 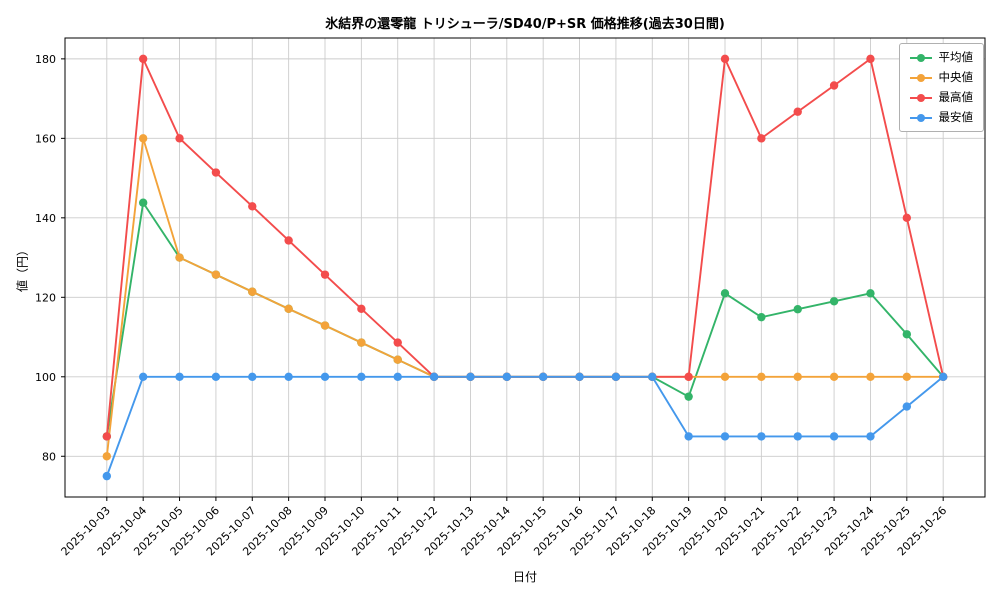 I want to click on legend-label: 平均値, so click(x=956, y=57).